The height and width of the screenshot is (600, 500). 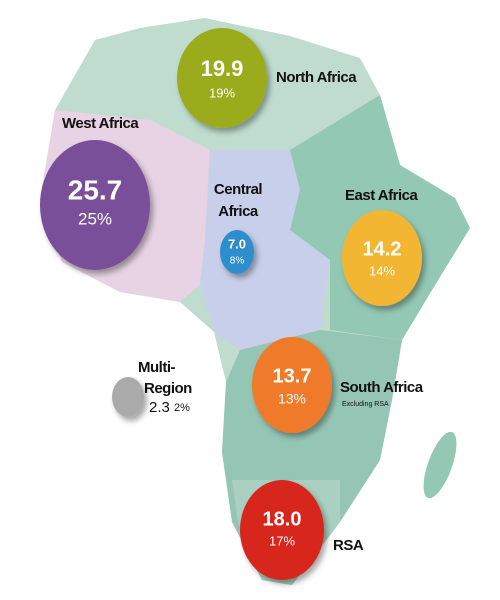 I want to click on value: 14.2, so click(x=382, y=249).